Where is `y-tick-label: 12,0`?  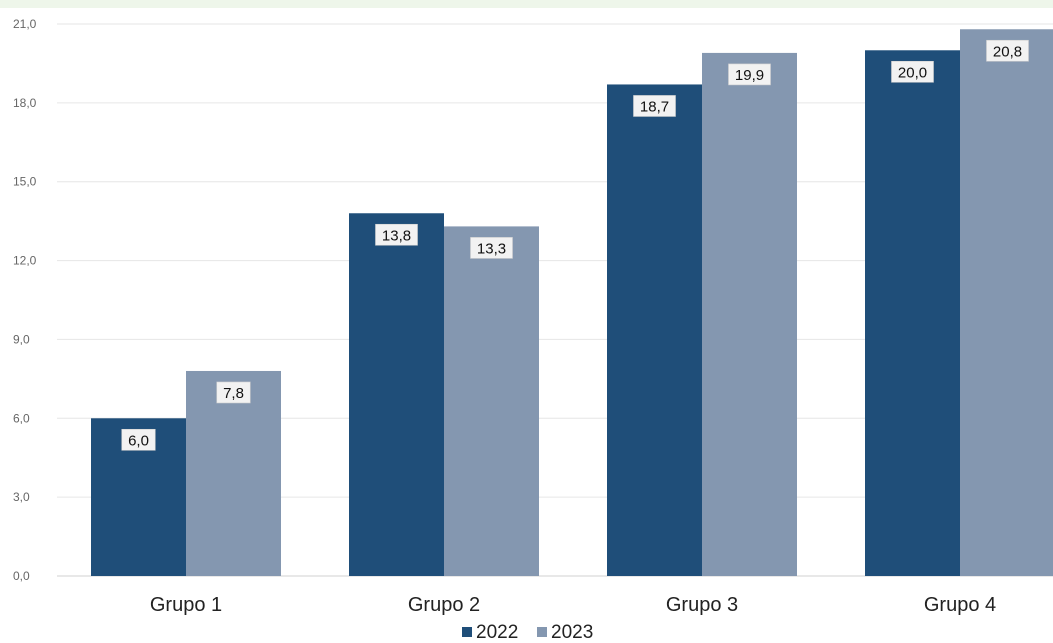
y-tick-label: 12,0 is located at coordinates (25, 261).